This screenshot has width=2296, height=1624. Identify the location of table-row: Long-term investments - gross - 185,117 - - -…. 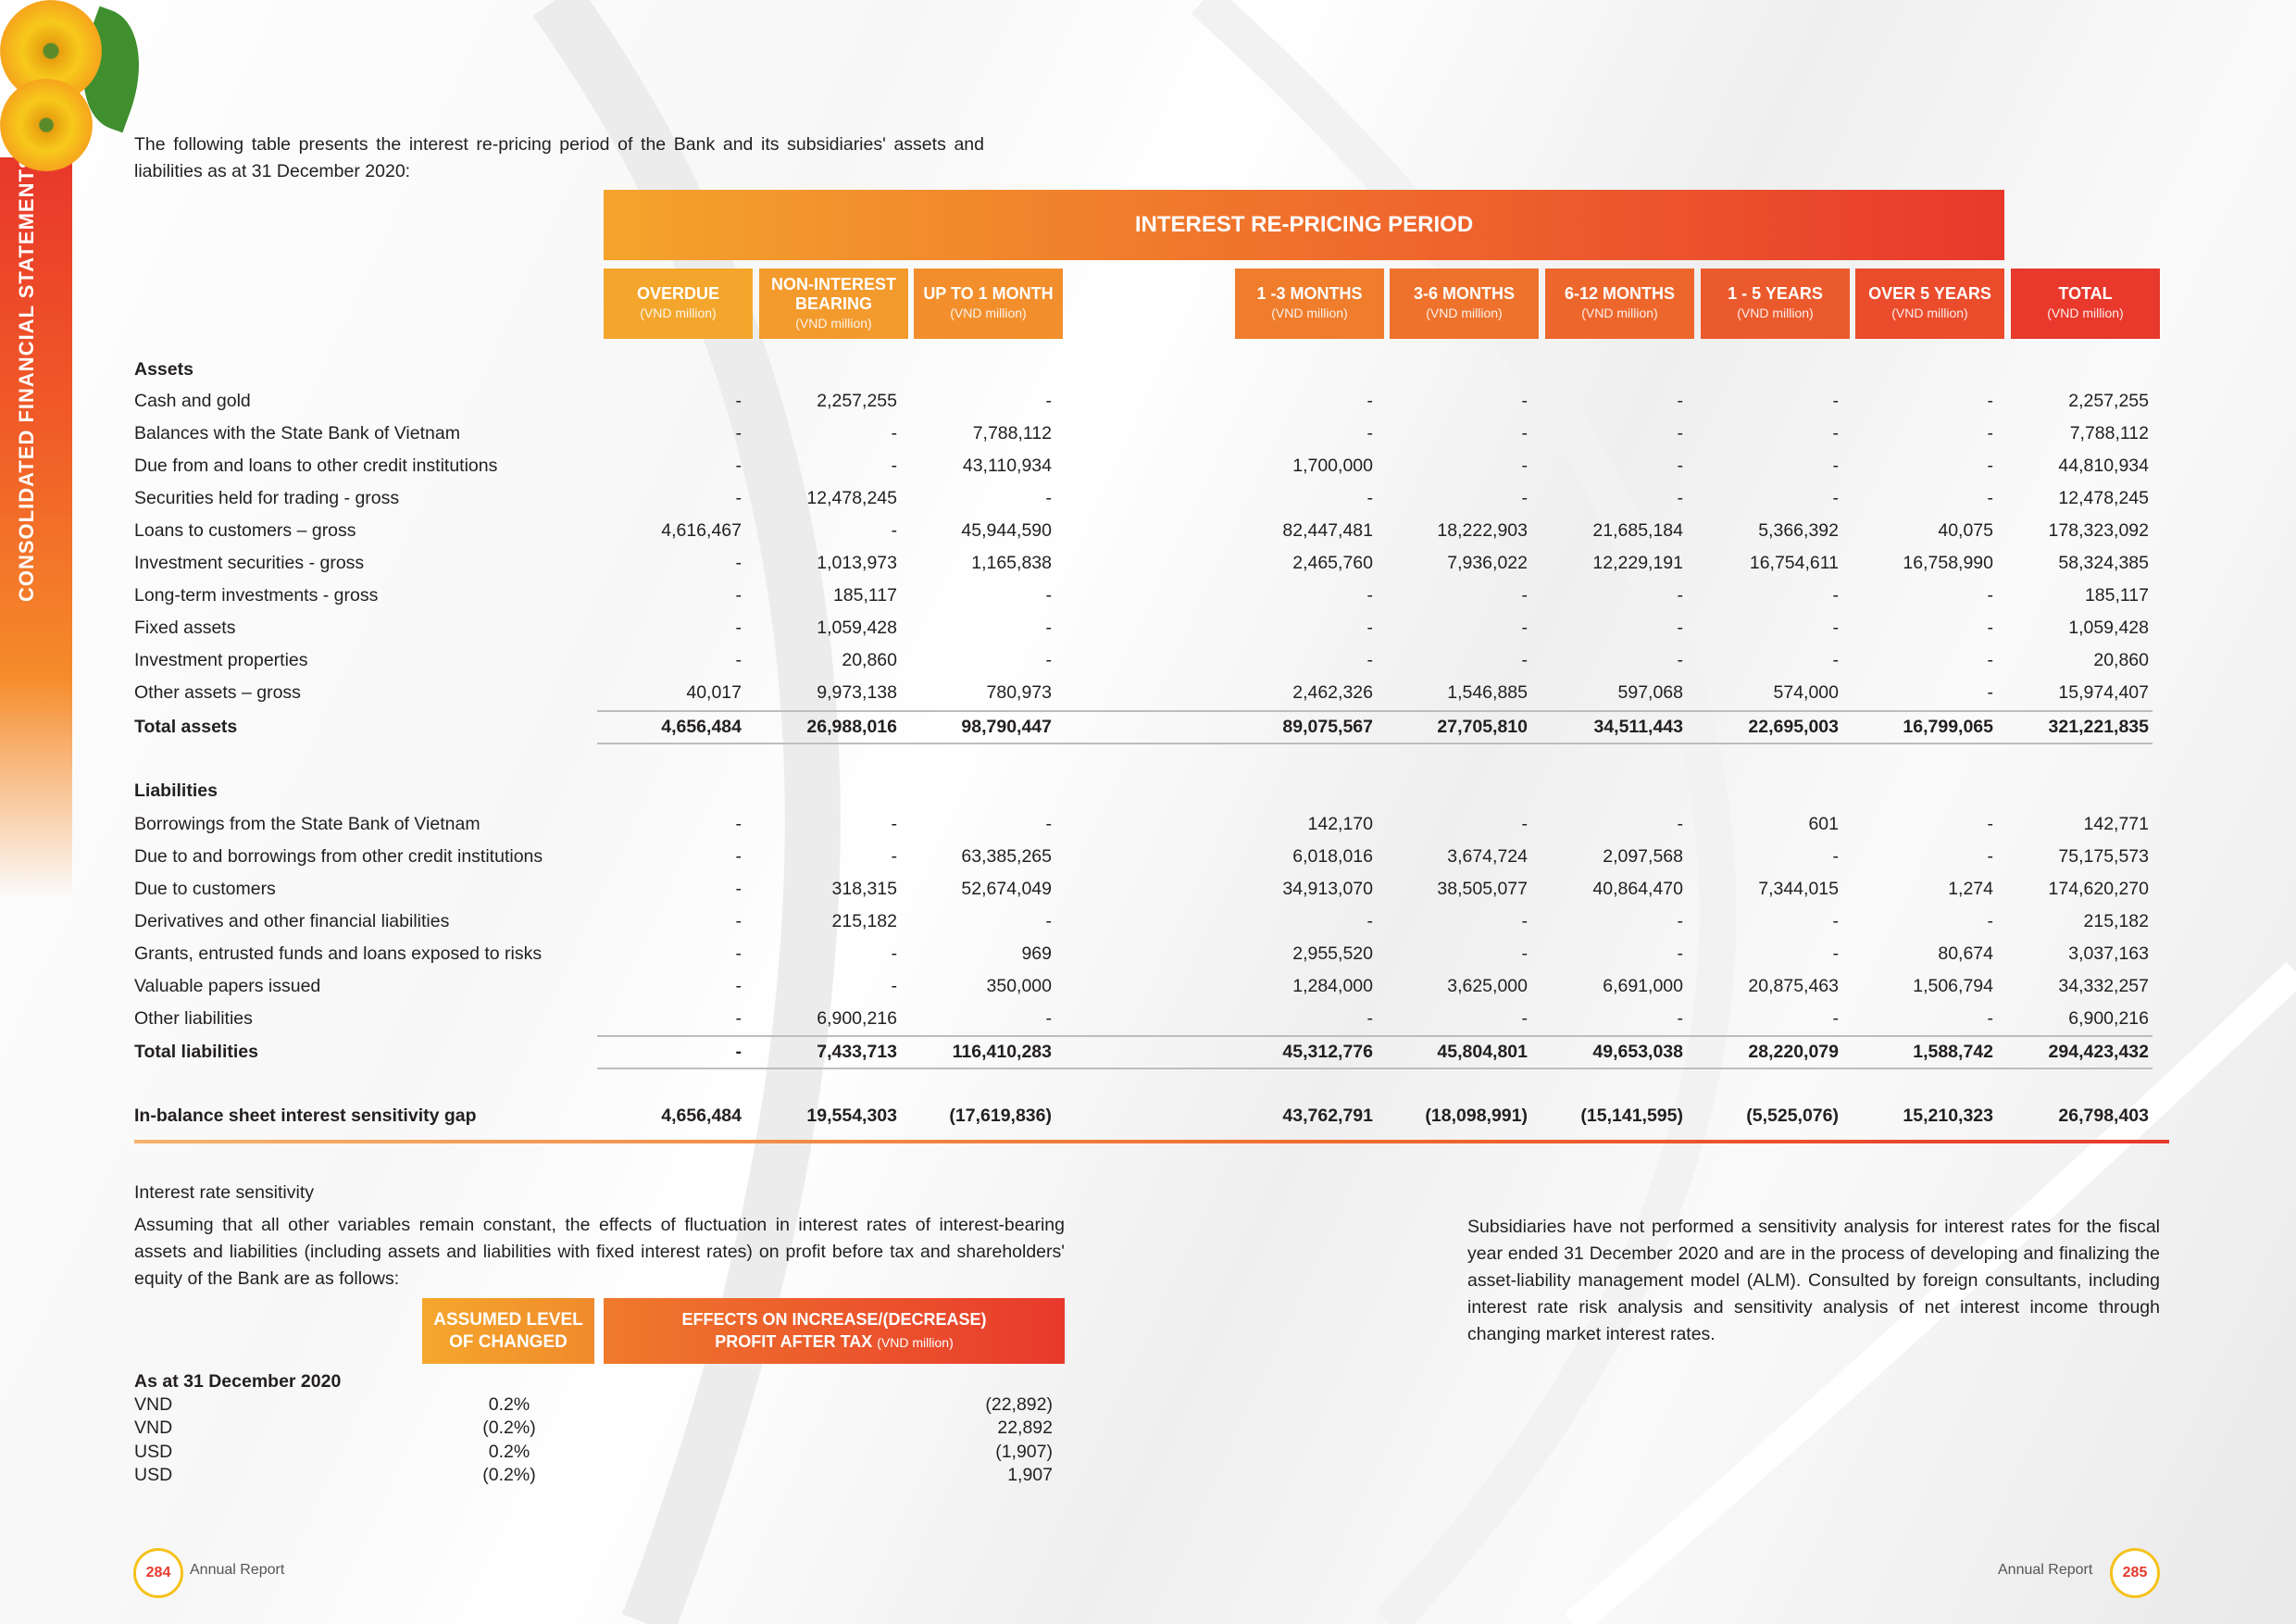
(1148, 596).